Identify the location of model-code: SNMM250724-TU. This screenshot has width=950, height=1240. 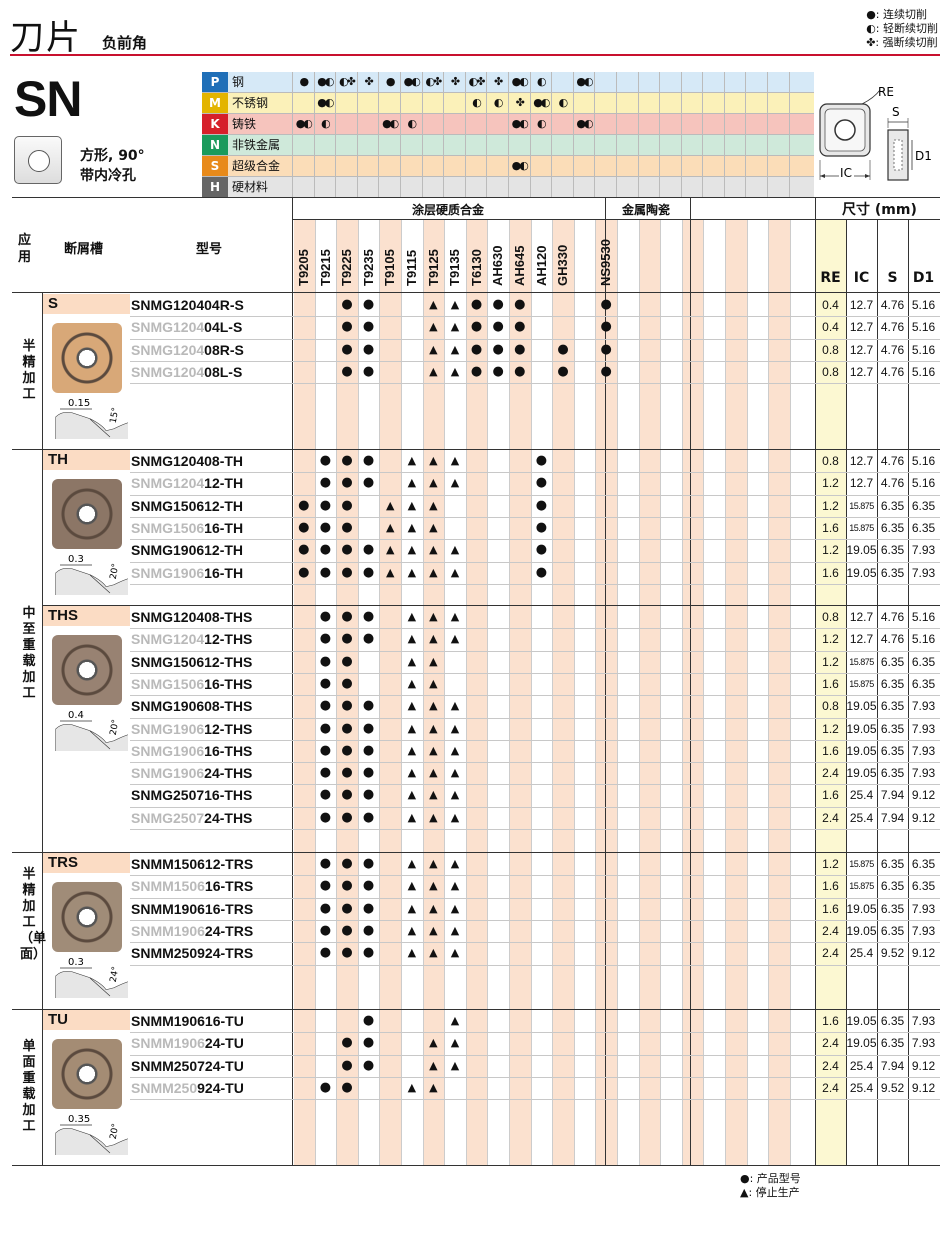
(187, 1066).